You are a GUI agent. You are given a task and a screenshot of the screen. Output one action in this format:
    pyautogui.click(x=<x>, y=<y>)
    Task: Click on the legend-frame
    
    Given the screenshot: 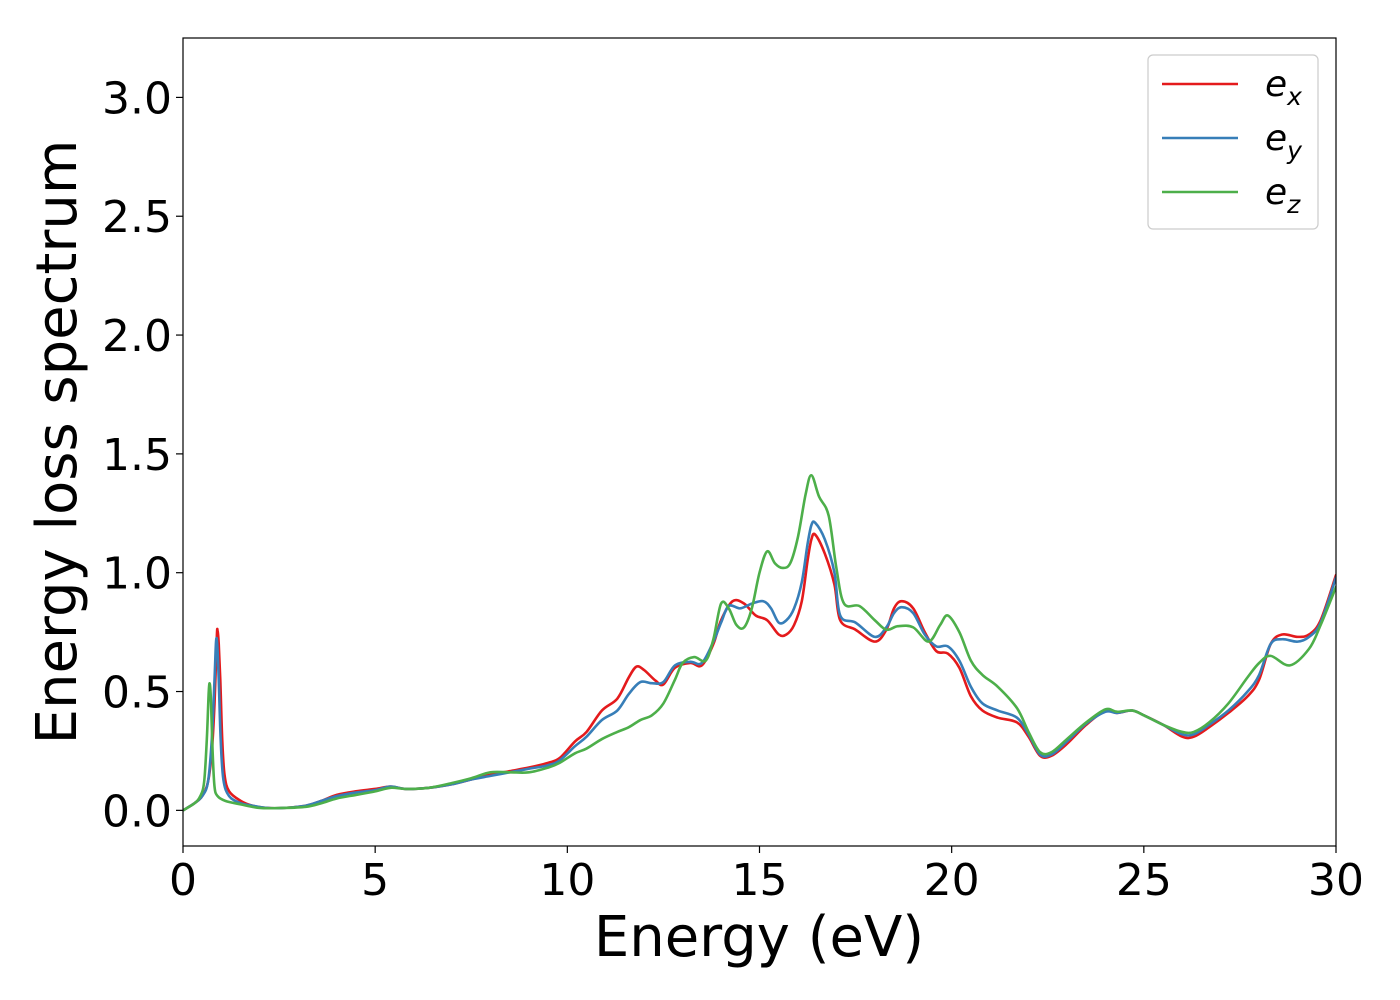 What is the action you would take?
    pyautogui.click(x=1233, y=142)
    